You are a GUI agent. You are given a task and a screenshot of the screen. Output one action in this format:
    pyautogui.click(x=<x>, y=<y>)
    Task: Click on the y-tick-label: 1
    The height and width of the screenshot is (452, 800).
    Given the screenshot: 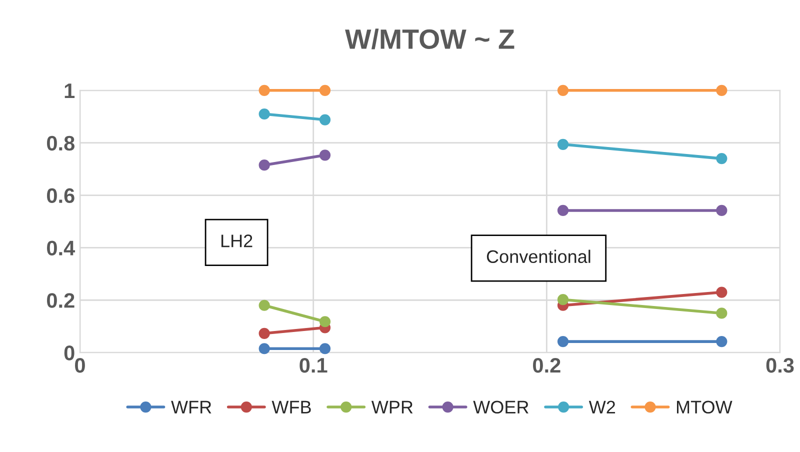 What is the action you would take?
    pyautogui.click(x=69, y=91)
    